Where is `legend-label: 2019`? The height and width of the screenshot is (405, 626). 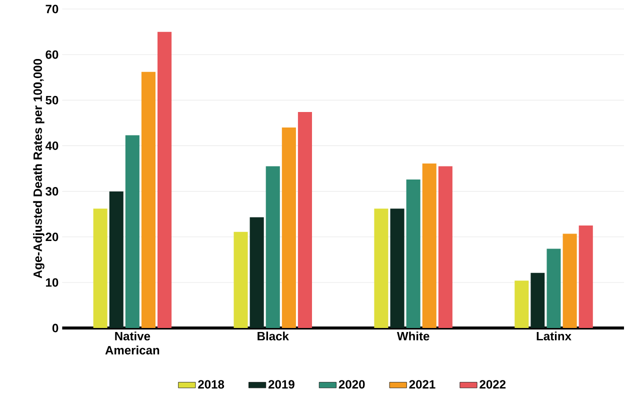 legend-label: 2019 is located at coordinates (281, 384).